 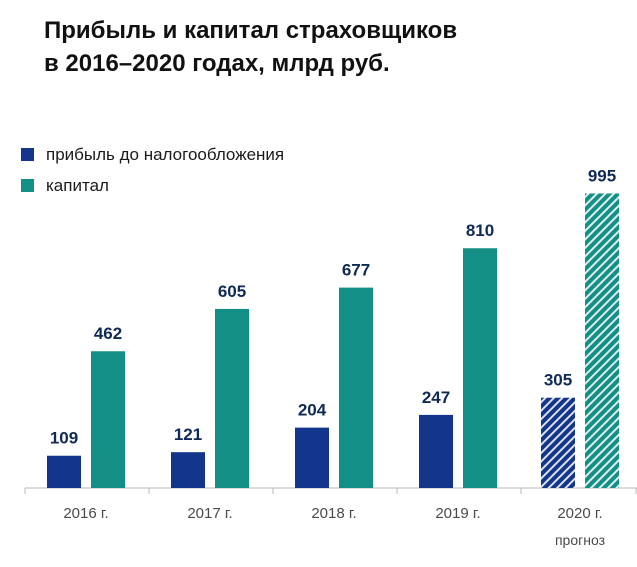 What do you see at coordinates (209, 513) in the screenshot?
I see `x-tick-label-1: 2017 г.` at bounding box center [209, 513].